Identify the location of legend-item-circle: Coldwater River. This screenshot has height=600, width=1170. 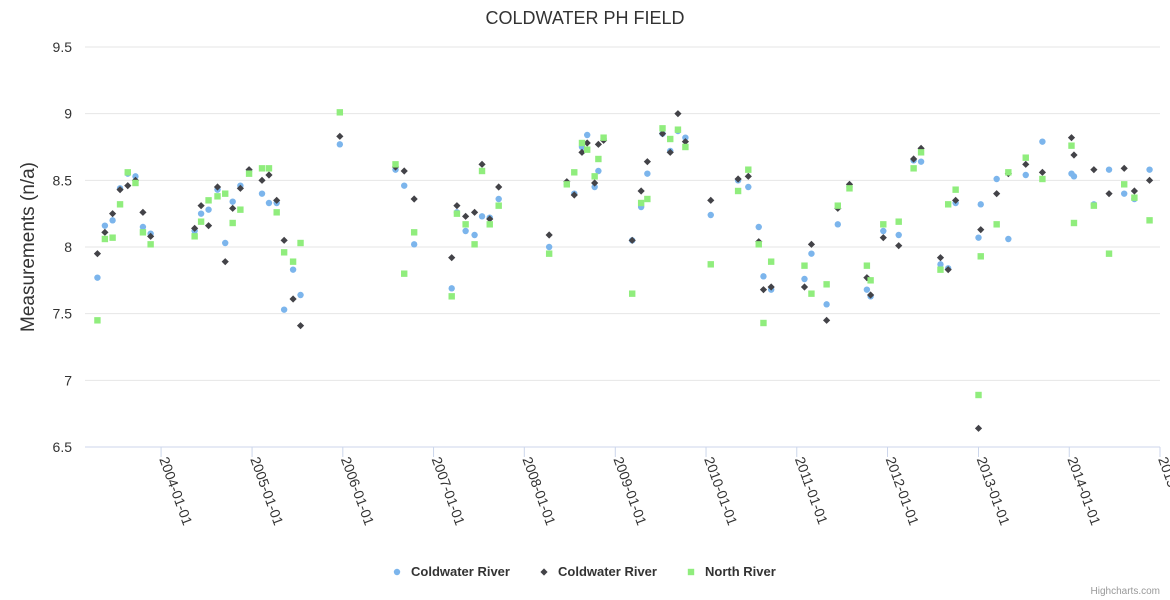
(451, 571).